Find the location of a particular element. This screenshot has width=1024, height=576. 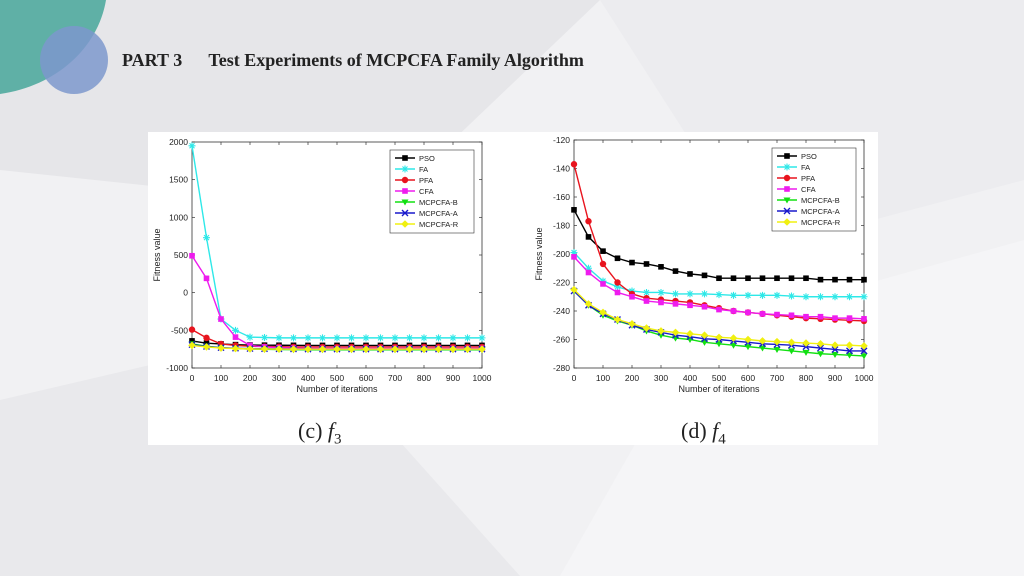

legend-label-mcpcfa-r: MCPCFA-R is located at coordinates (439, 224).